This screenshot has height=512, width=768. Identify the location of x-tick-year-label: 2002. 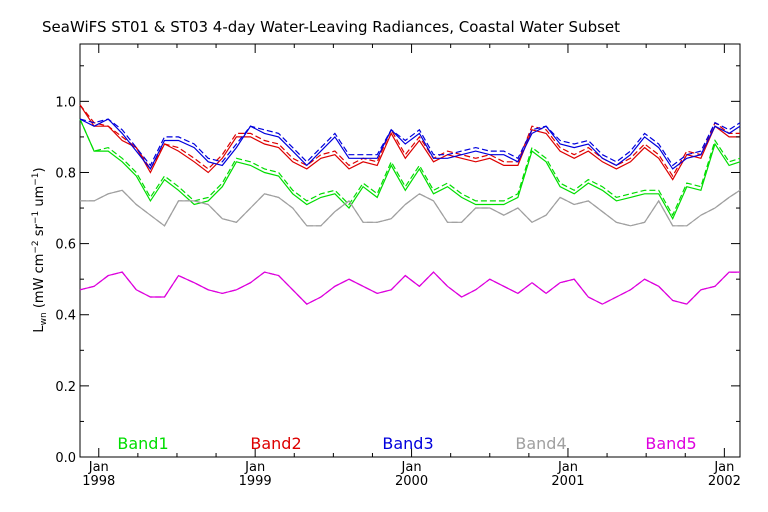
(724, 481).